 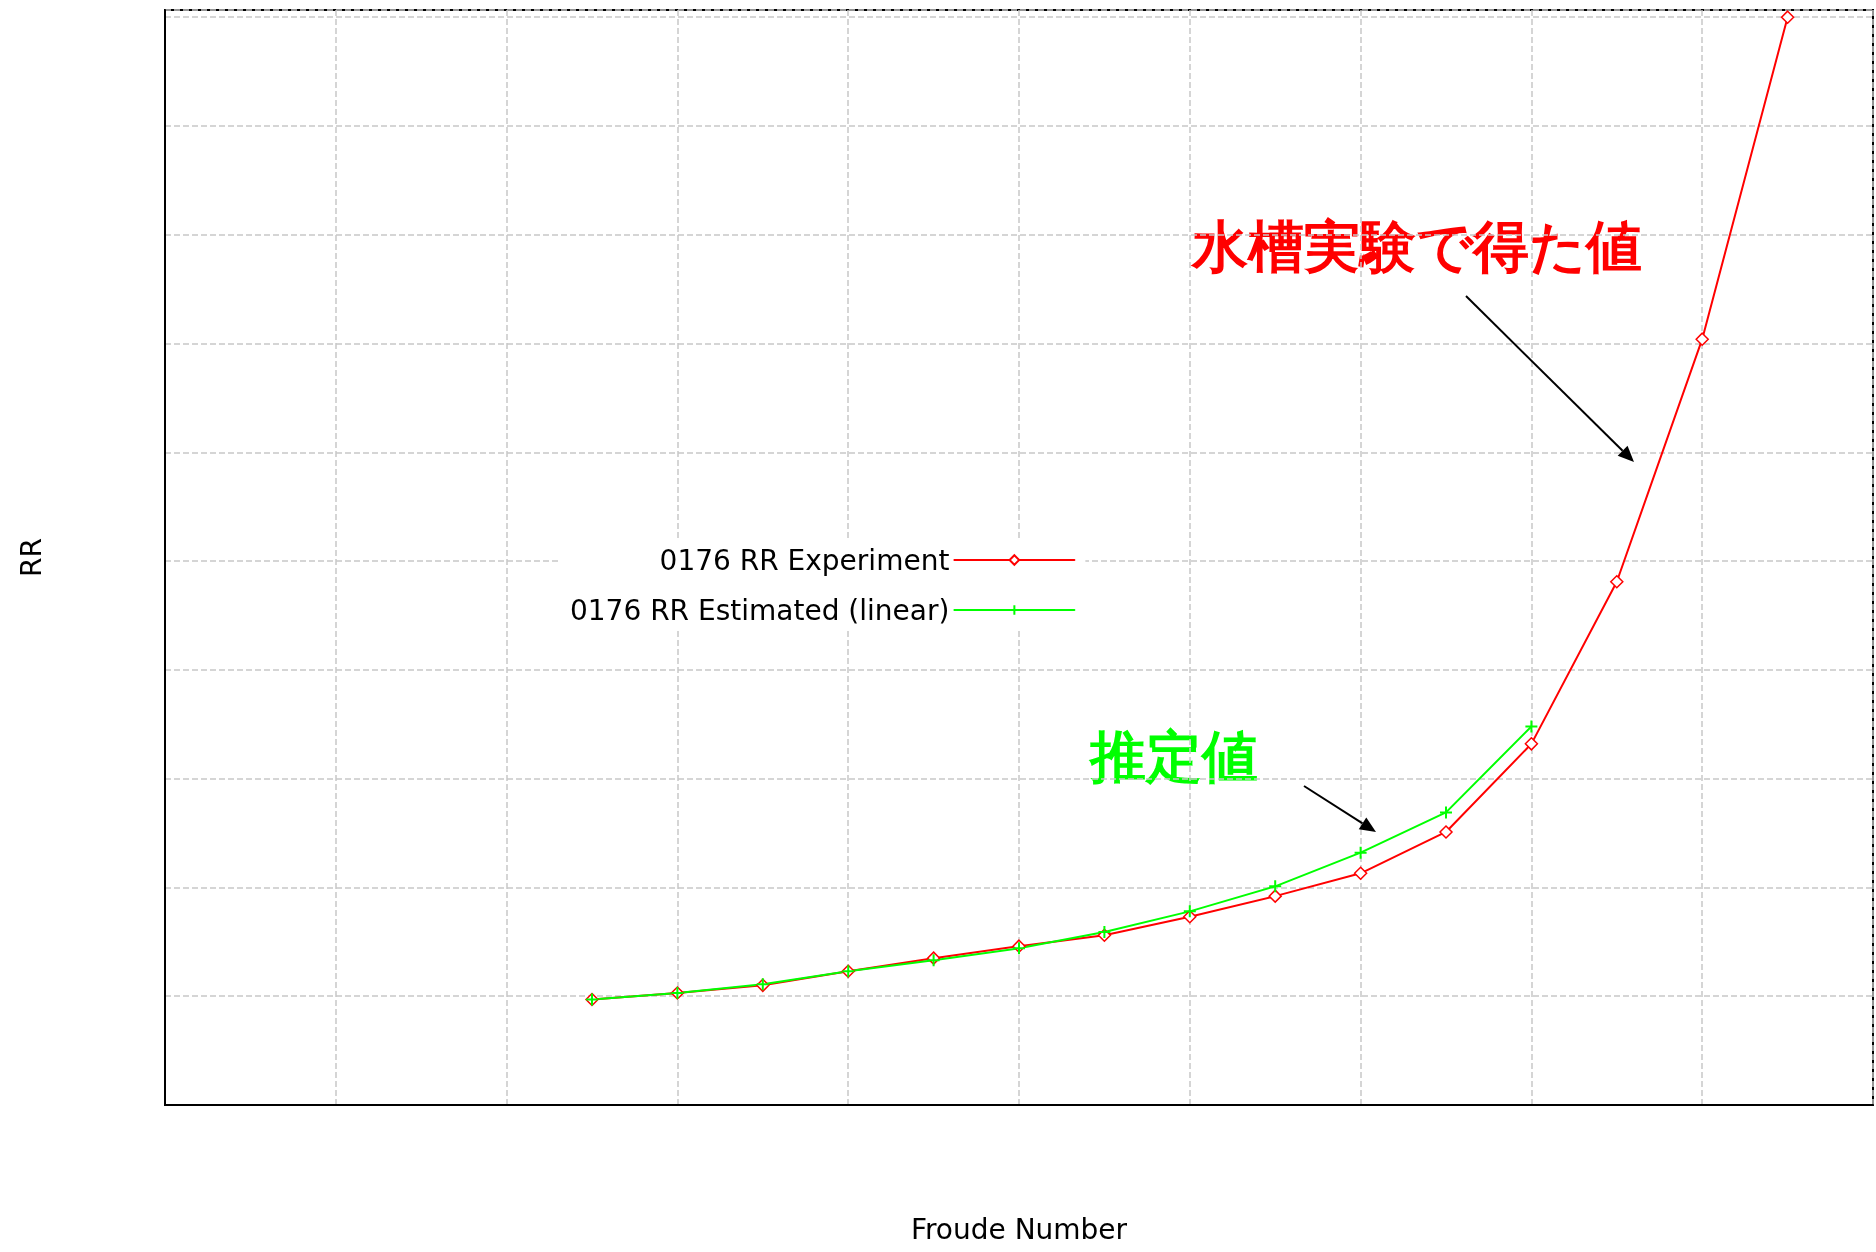 What do you see at coordinates (1173, 756) in the screenshot?
I see `annotation: 推定値` at bounding box center [1173, 756].